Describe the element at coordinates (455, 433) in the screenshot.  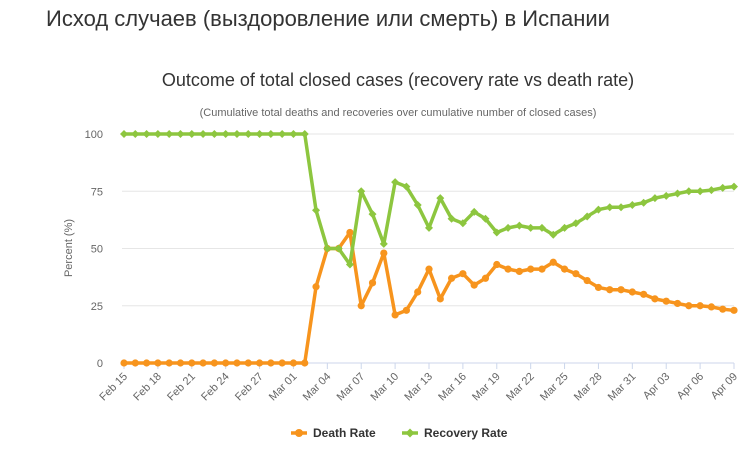
I see `legend-item-recovery-rate: Recovery Rate` at that location.